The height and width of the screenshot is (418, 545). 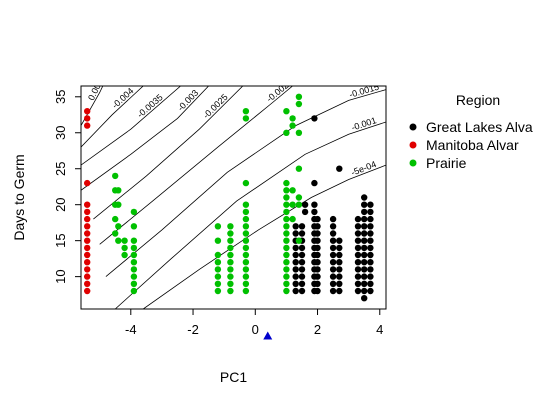 What do you see at coordinates (446, 163) in the screenshot?
I see `legend-label: Prairie` at bounding box center [446, 163].